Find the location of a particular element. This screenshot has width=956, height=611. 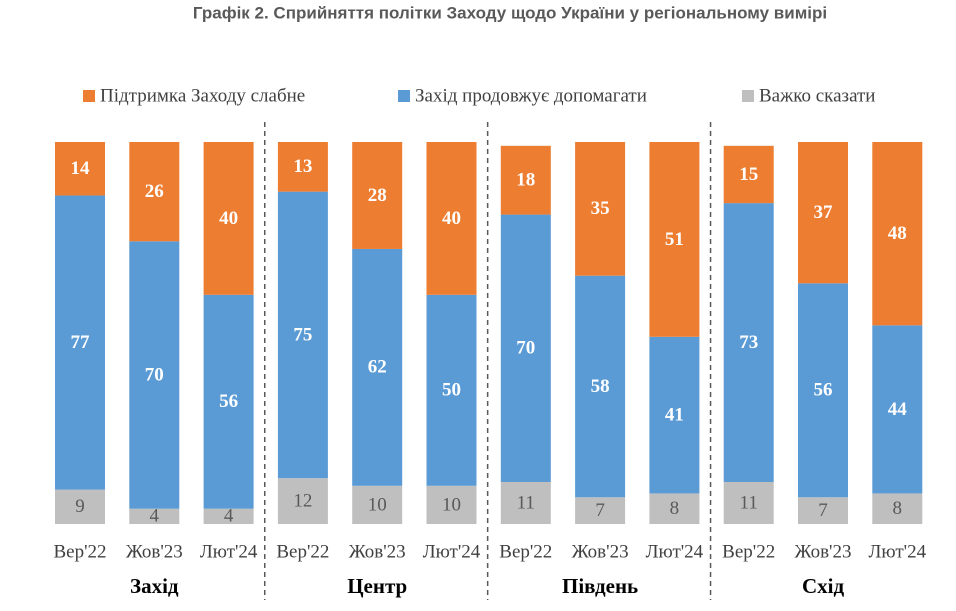

value-label: 51 is located at coordinates (674, 239).